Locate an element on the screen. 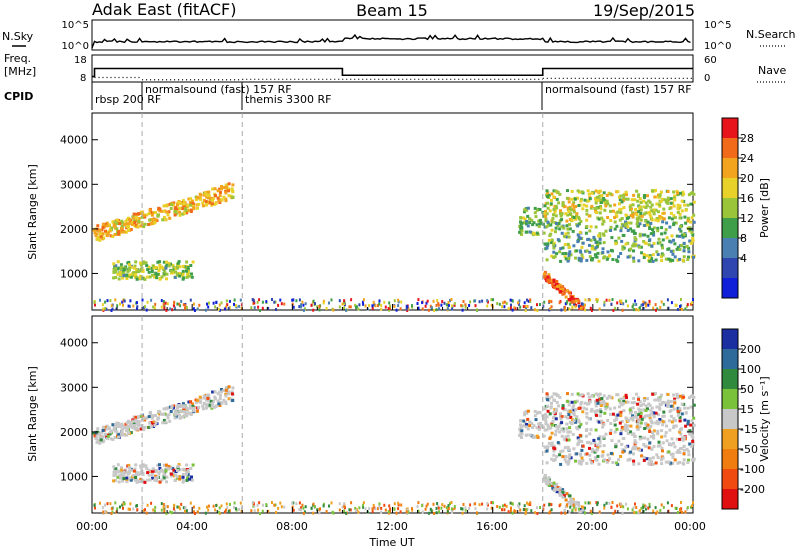  power-cbar-tick-2: 20 is located at coordinates (747, 178).